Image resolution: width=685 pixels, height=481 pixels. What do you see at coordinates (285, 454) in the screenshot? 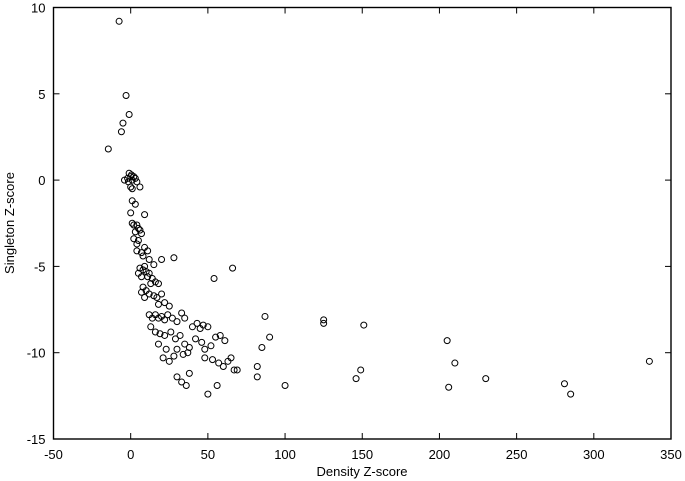
I see `x-tick-label: 100` at bounding box center [285, 454].